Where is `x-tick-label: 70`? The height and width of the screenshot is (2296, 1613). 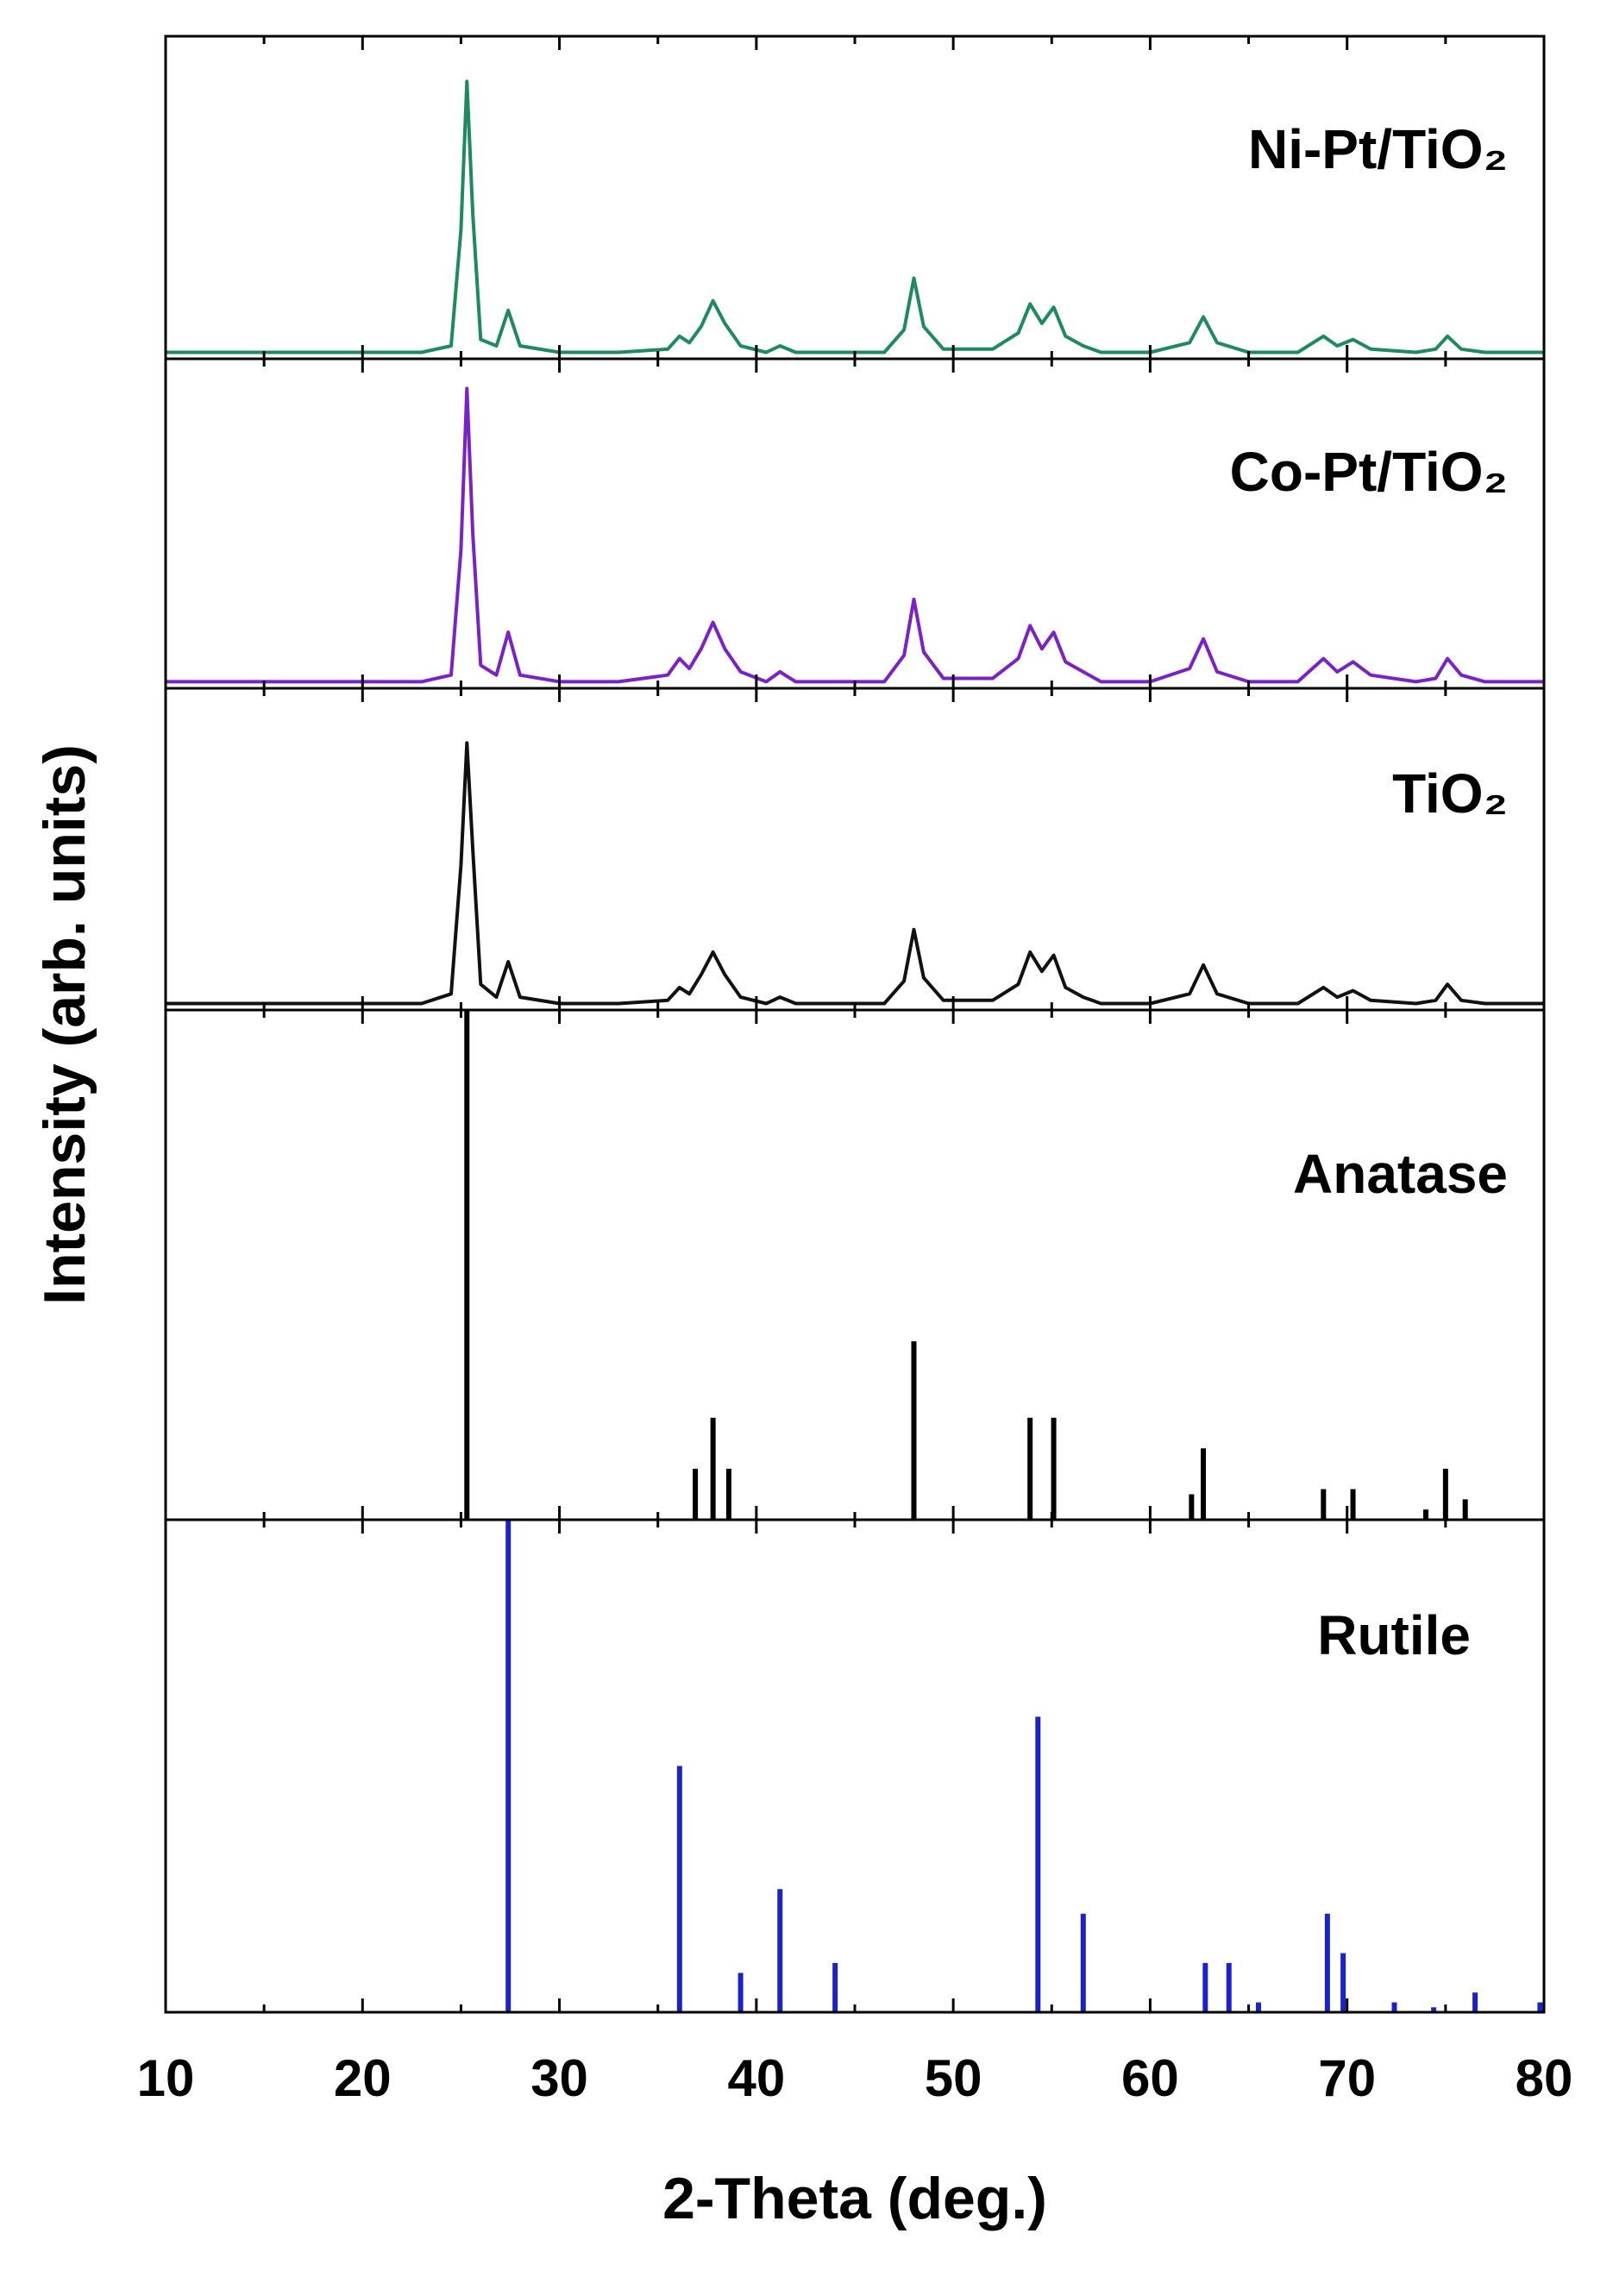 x-tick-label: 70 is located at coordinates (1347, 2078).